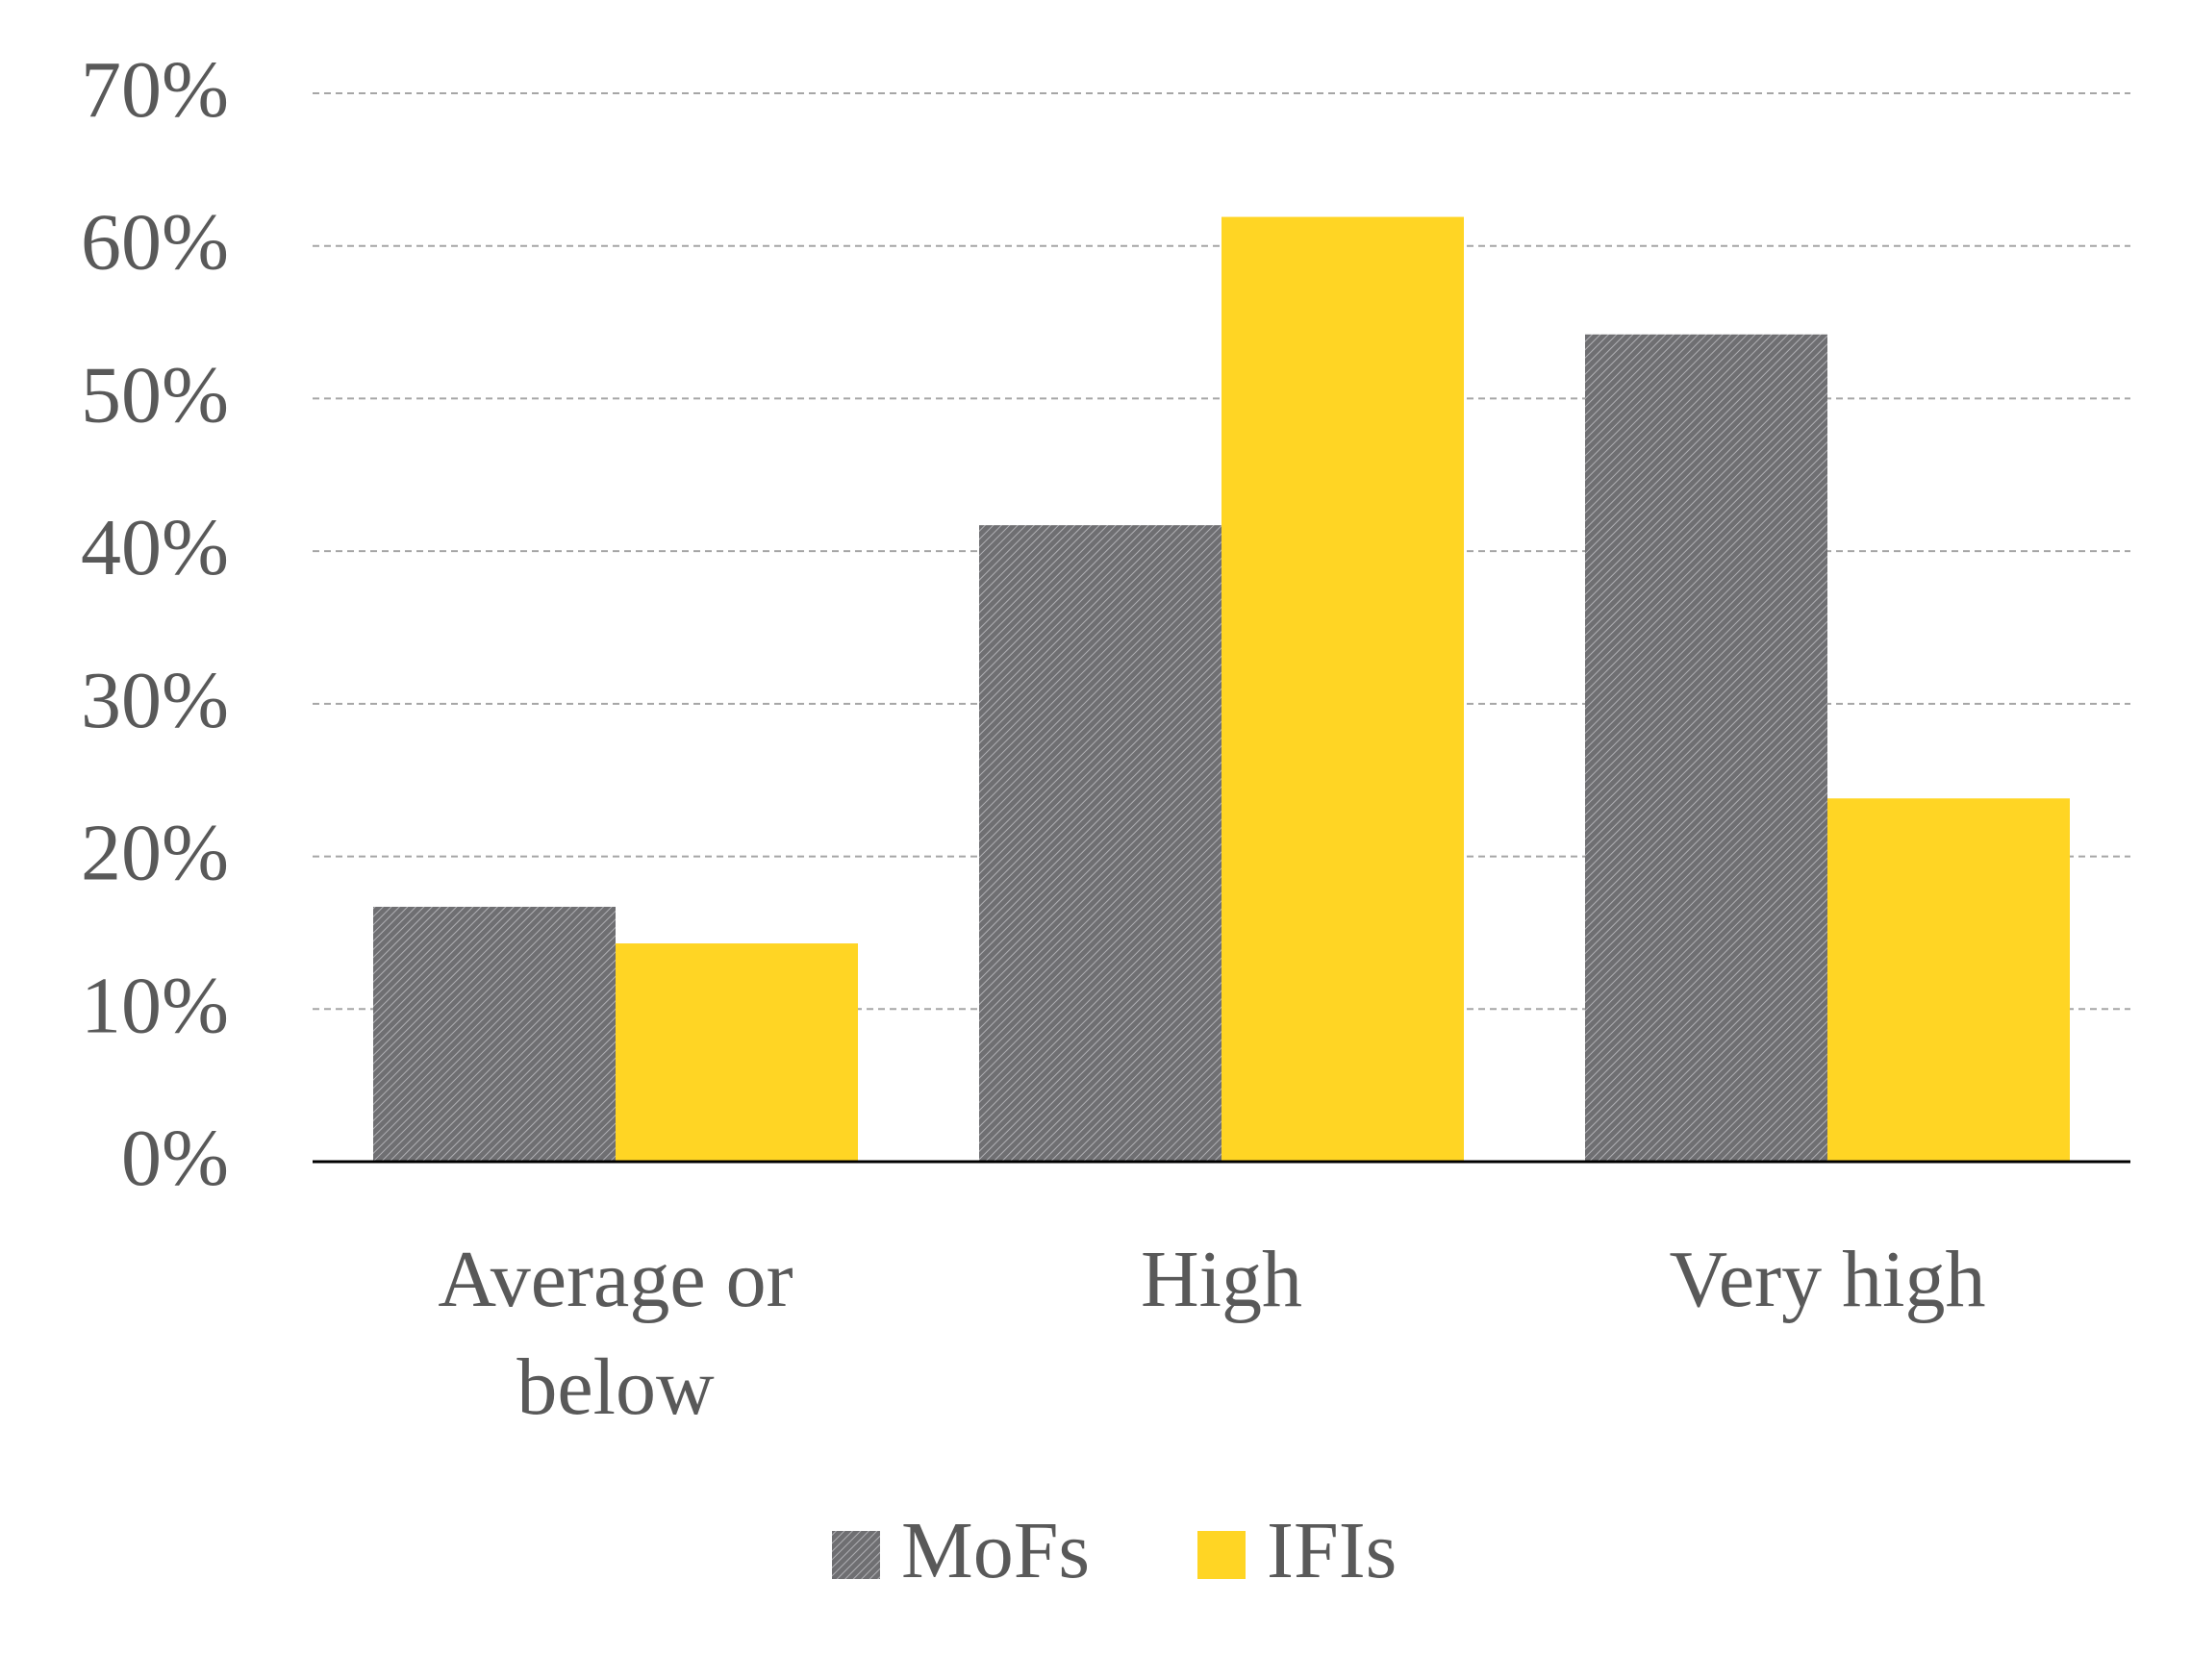 The image size is (2191, 1680). Describe the element at coordinates (615, 1333) in the screenshot. I see `x-tick-label: Average or below` at that location.